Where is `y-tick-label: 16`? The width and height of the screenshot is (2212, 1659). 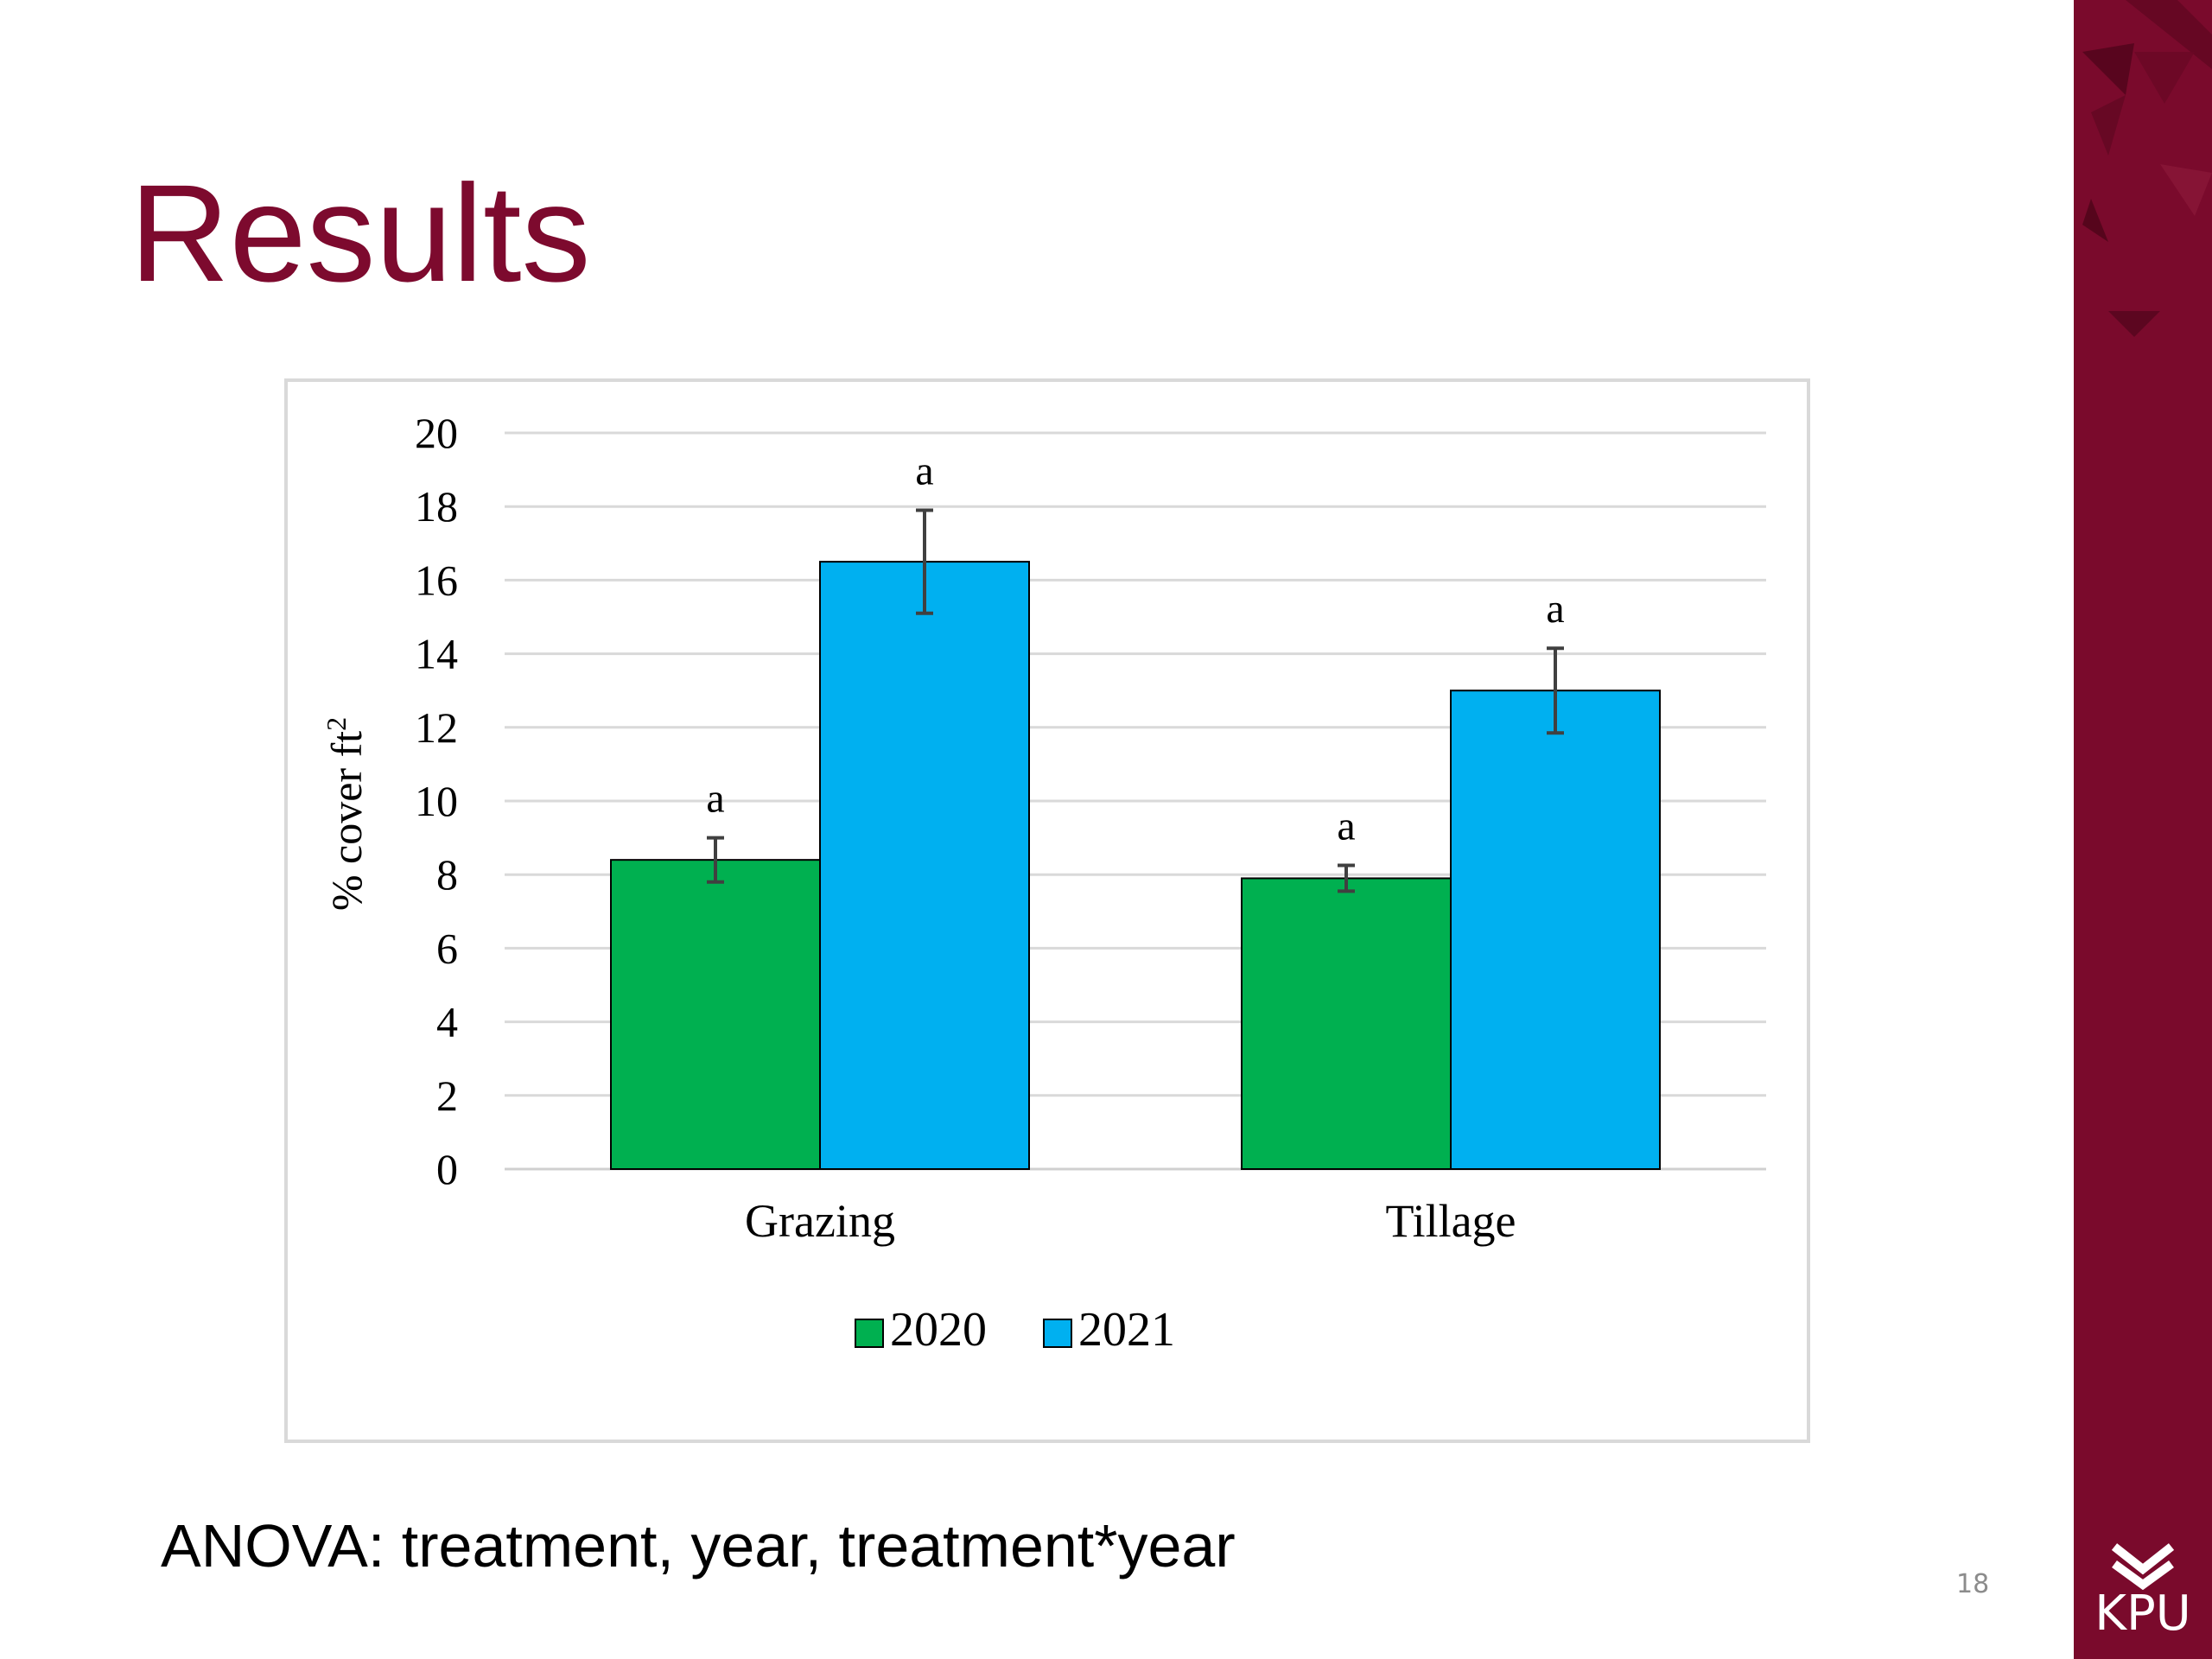 y-tick-label: 16 is located at coordinates (436, 580).